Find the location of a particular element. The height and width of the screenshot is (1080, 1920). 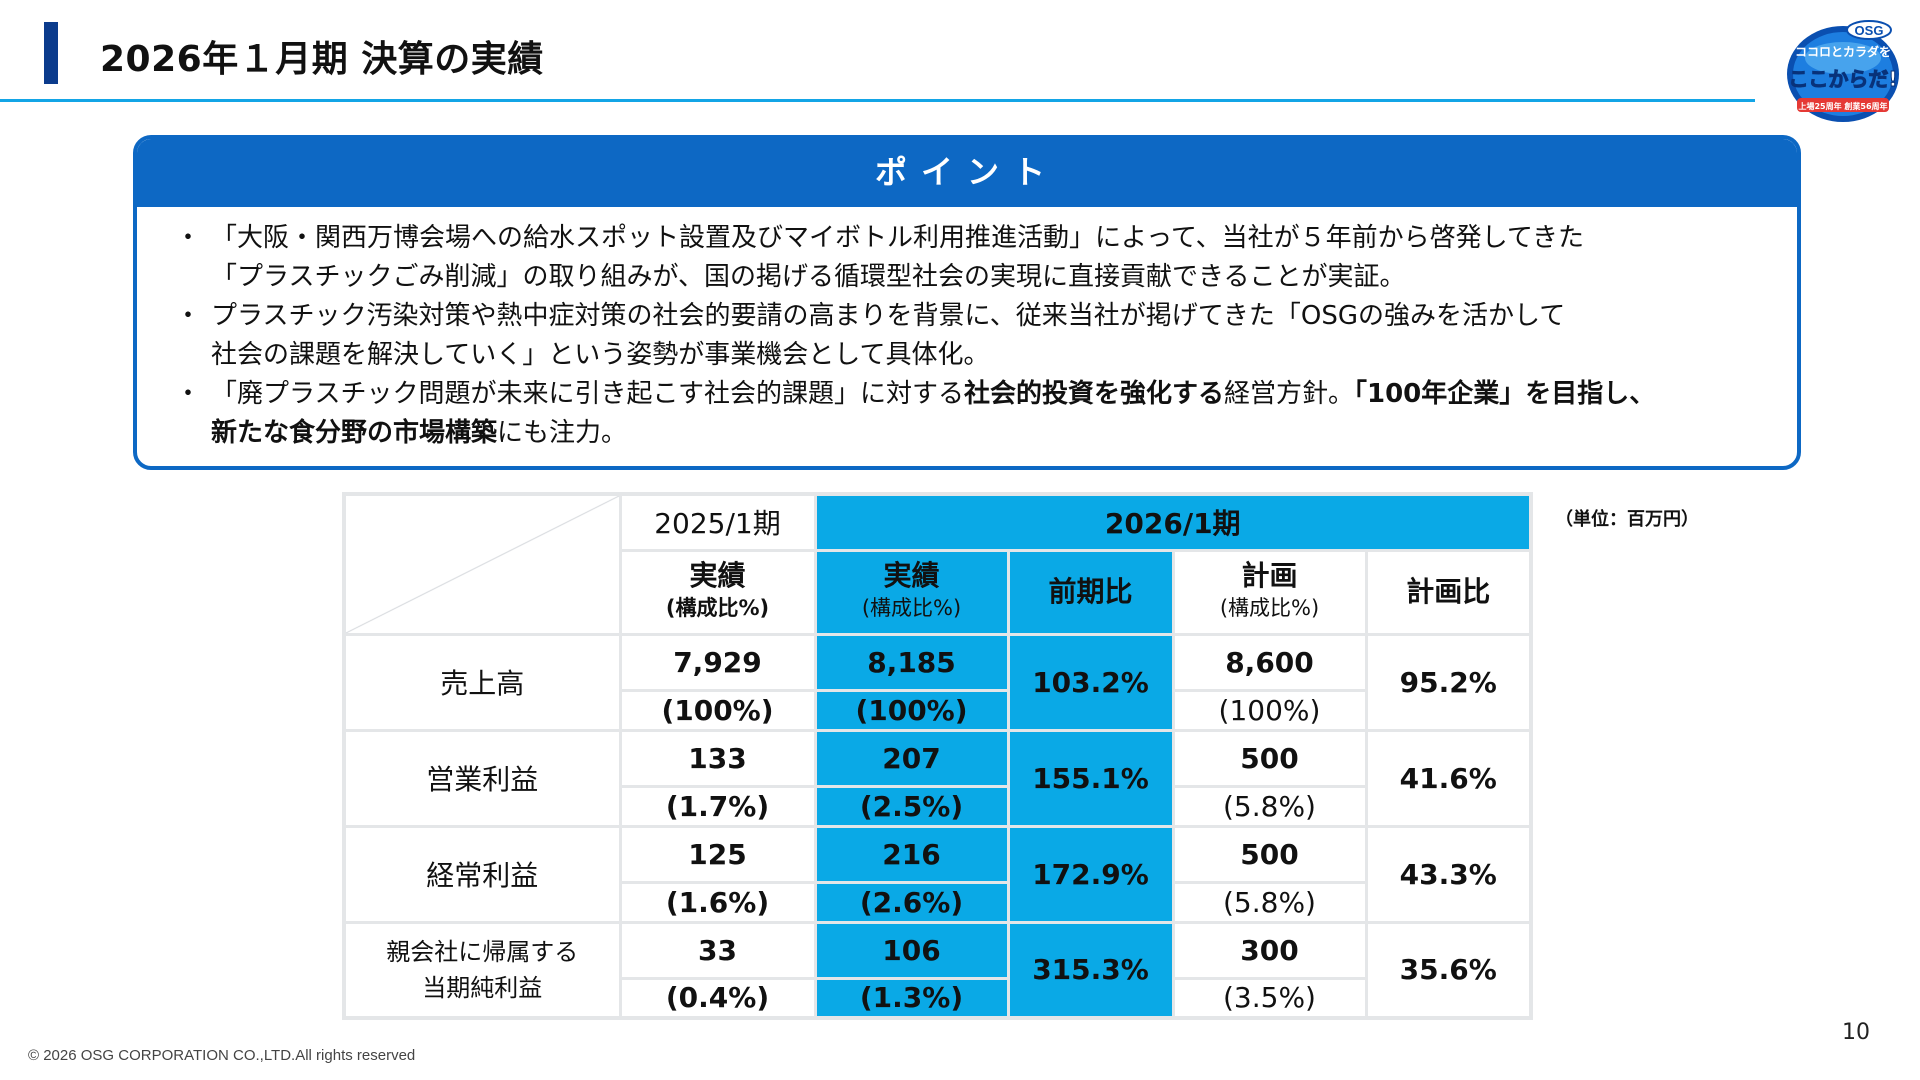

header-curr-actual: 実績 (構成比%) is located at coordinates (911, 592).